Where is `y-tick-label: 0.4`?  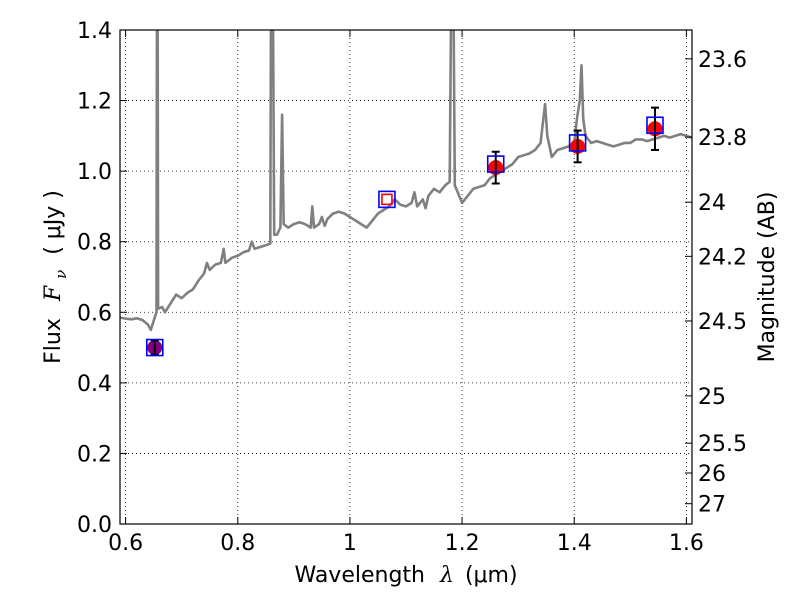 y-tick-label: 0.4 is located at coordinates (94, 384).